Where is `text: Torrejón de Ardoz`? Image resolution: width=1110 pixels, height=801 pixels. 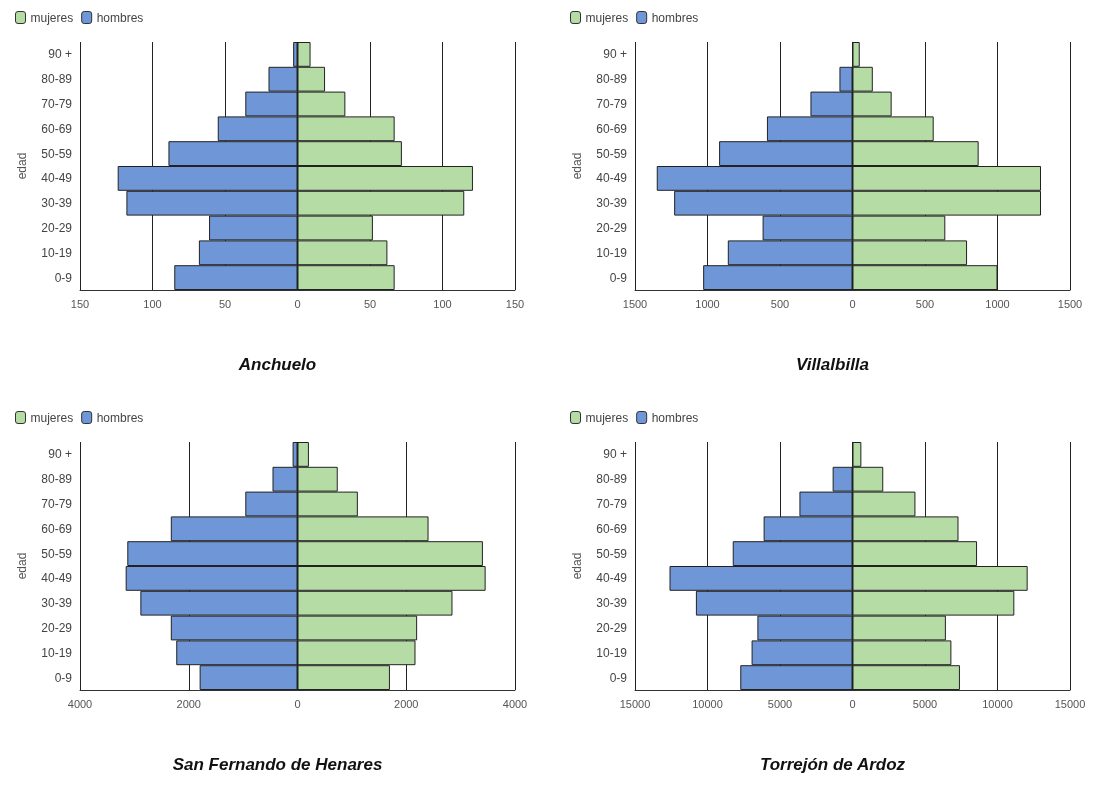
text: Torrejón de Ardoz is located at coordinates (832, 764).